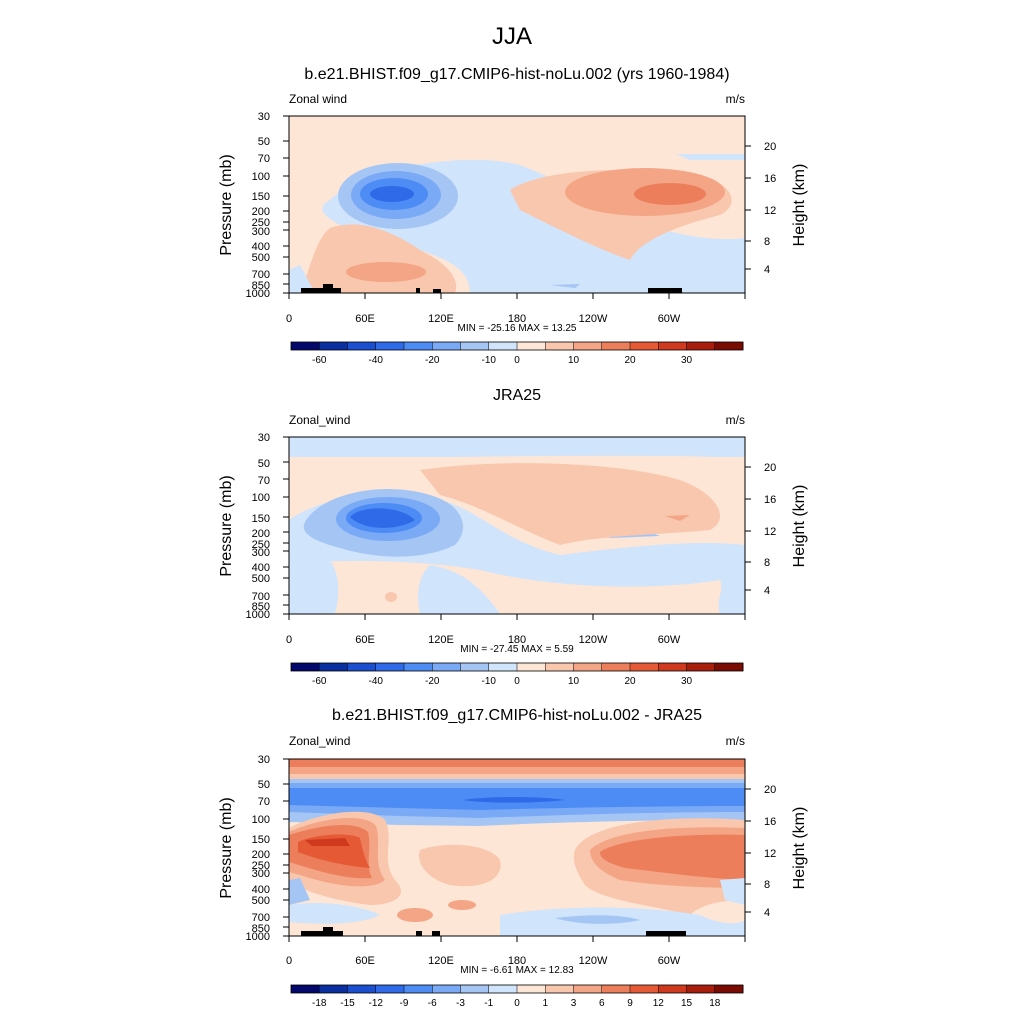 The width and height of the screenshot is (1024, 1024). What do you see at coordinates (517, 328) in the screenshot?
I see `min-max-stats: MIN = -25.16 MAX = 13.25` at bounding box center [517, 328].